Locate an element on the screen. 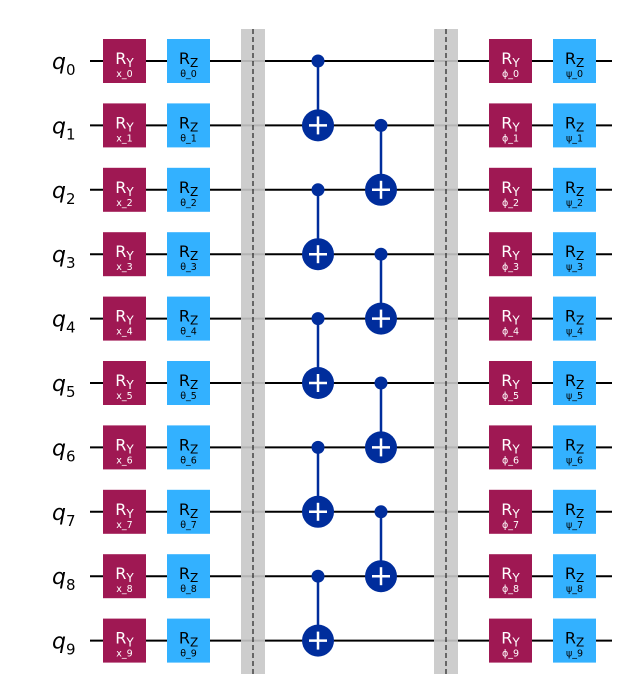 Image resolution: width=627 pixels, height=689 pixels. ry-gate-param: x_0 is located at coordinates (124, 74).